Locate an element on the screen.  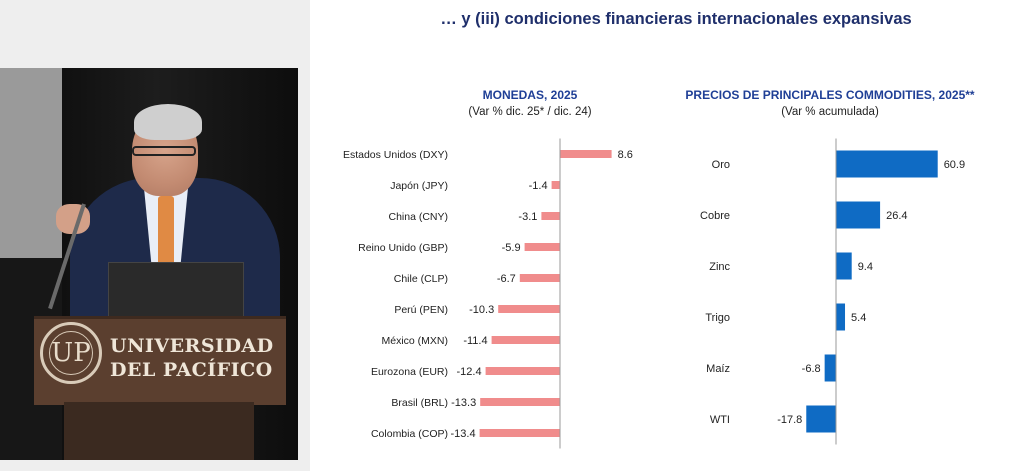
category-label-8: Brasil (BRL) is located at coordinates (419, 403).